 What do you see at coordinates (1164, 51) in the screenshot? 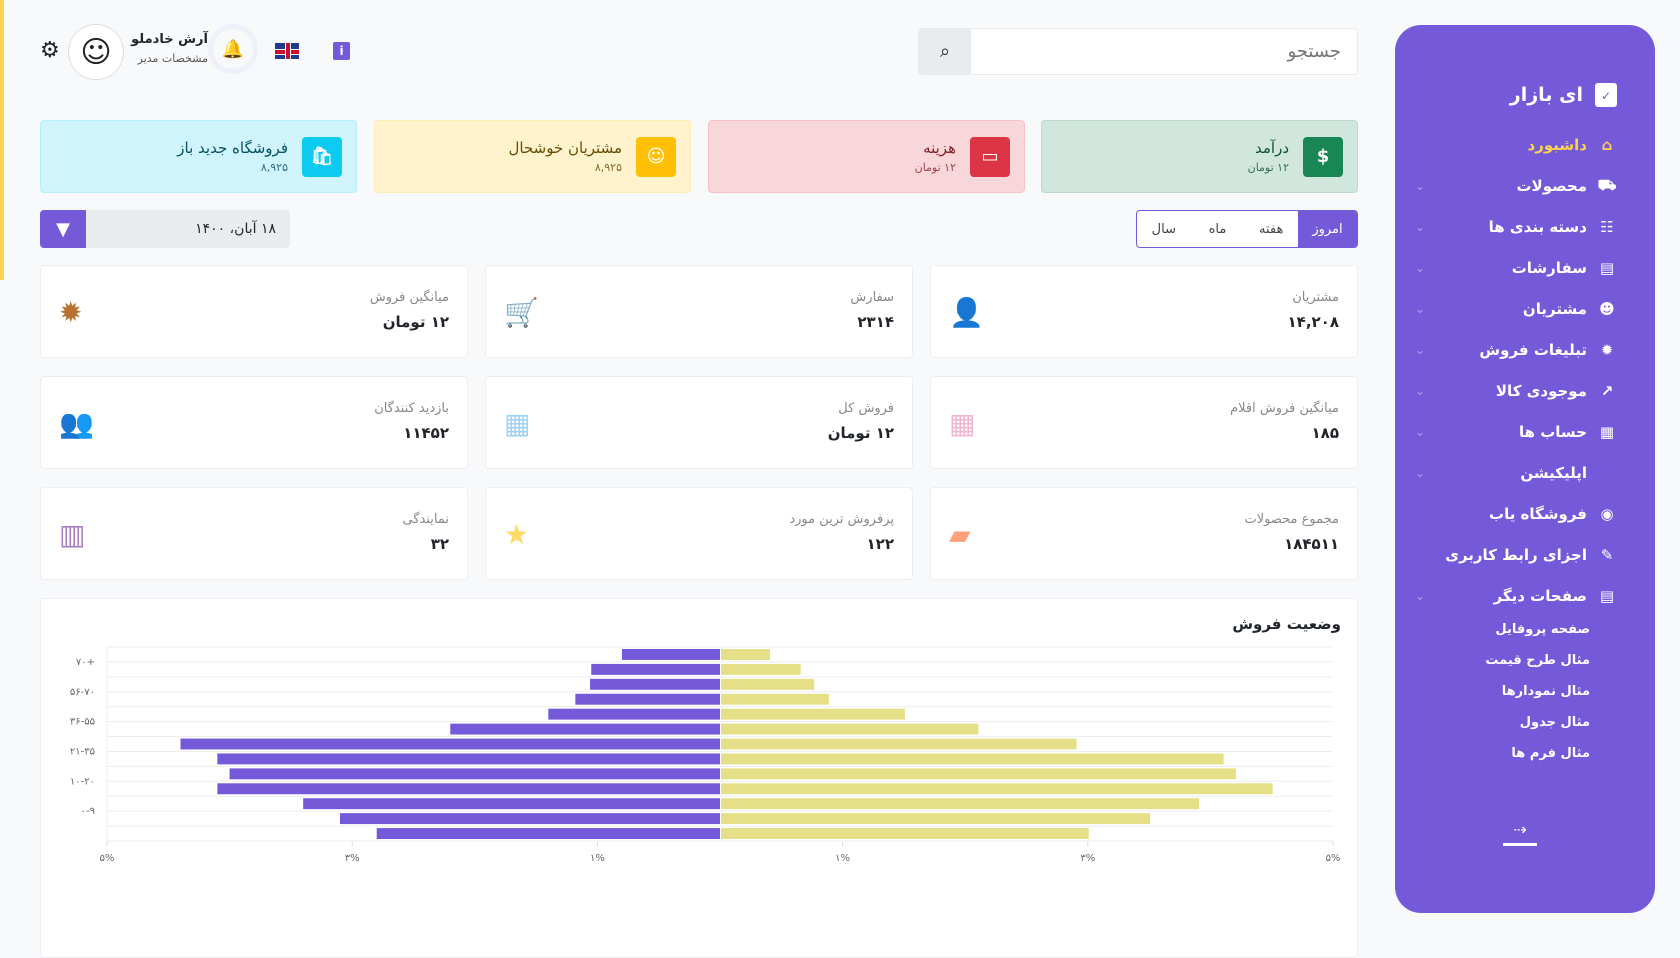
I see `search-input` at bounding box center [1164, 51].